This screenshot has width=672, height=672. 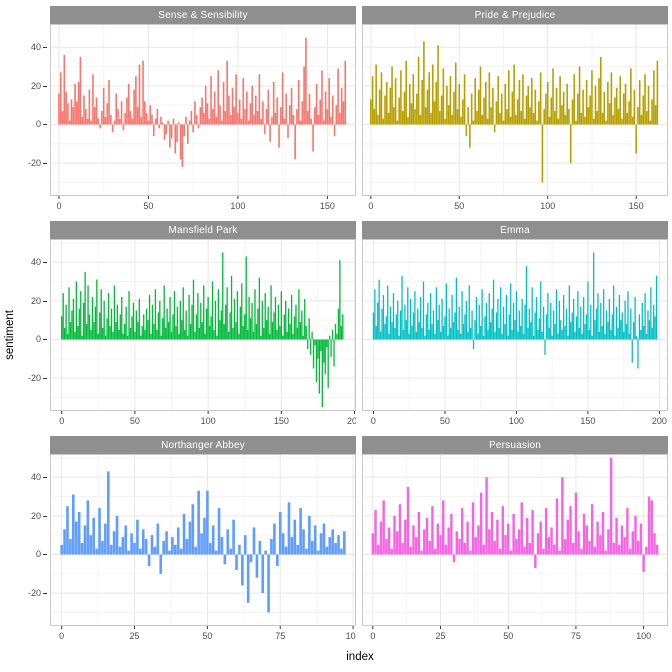 What do you see at coordinates (370, 206) in the screenshot?
I see `x-tick-label: 0` at bounding box center [370, 206].